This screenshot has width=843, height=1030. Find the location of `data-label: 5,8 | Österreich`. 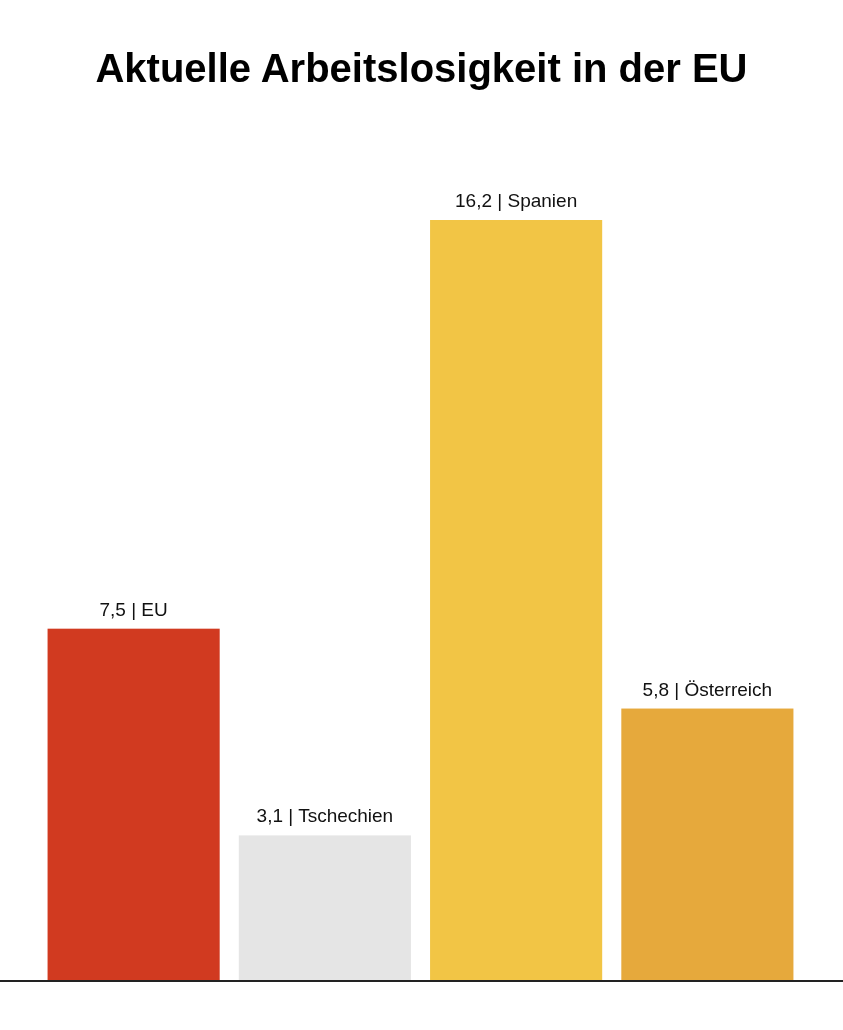

data-label: 5,8 | Österreich is located at coordinates (707, 689).